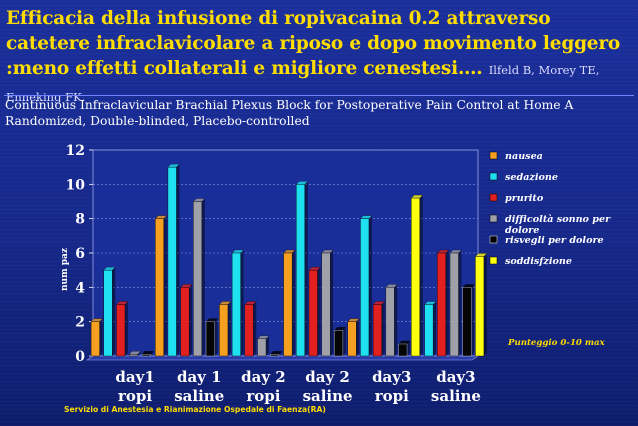 This screenshot has height=426, width=638. Describe the element at coordinates (303, 83) in the screenshot. I see `slide-citation: Ilfeld B, Morey TE, Enneking FK.` at that location.